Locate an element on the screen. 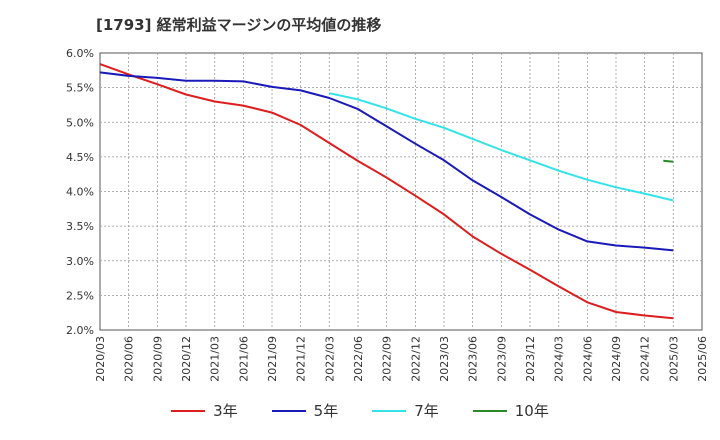  x-tick-label: 2023/03 is located at coordinates (444, 359).